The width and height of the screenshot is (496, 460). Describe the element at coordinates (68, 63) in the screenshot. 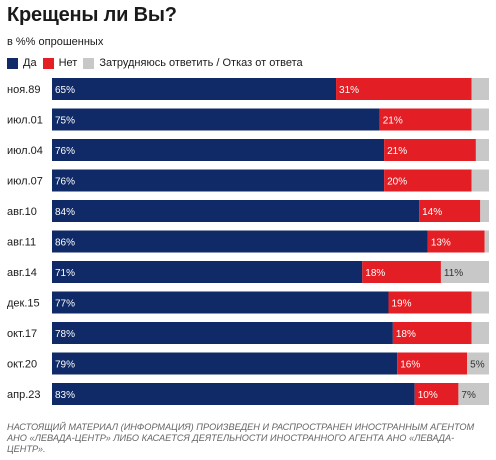

I see `legend-label-no: Нет` at that location.